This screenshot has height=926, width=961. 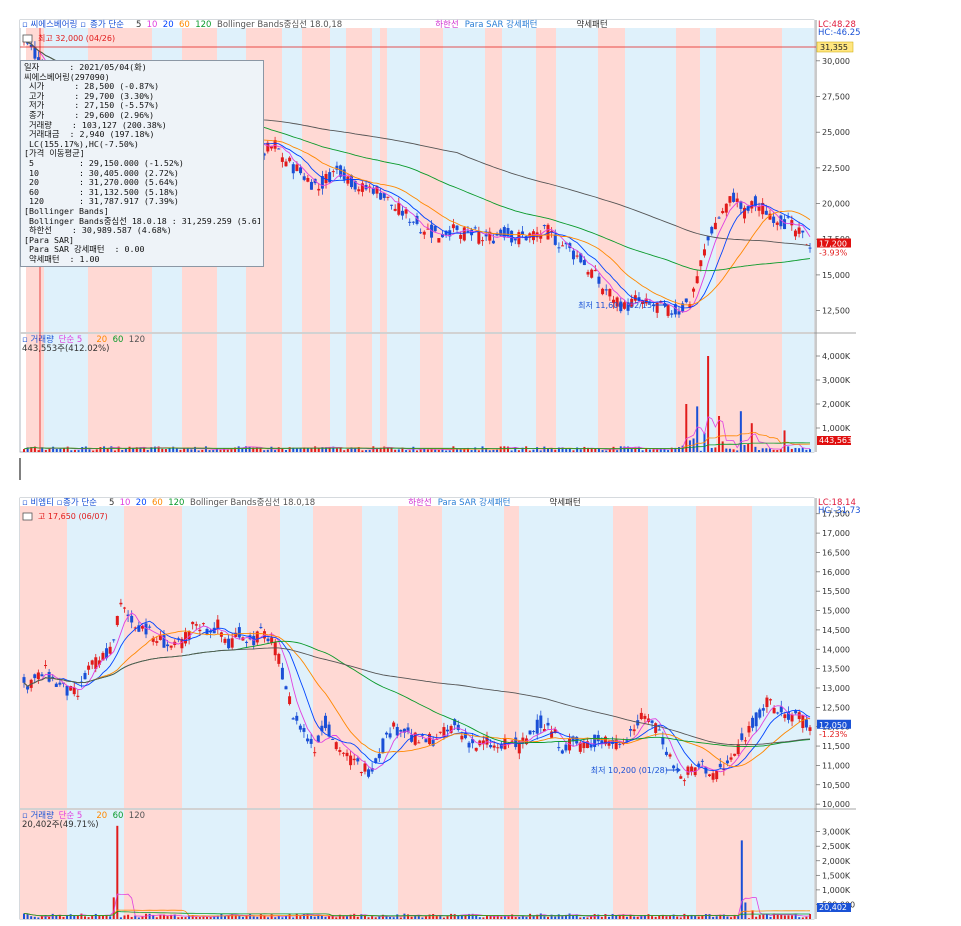 What do you see at coordinates (834, 724) in the screenshot?
I see `current-price-tag` at bounding box center [834, 724].